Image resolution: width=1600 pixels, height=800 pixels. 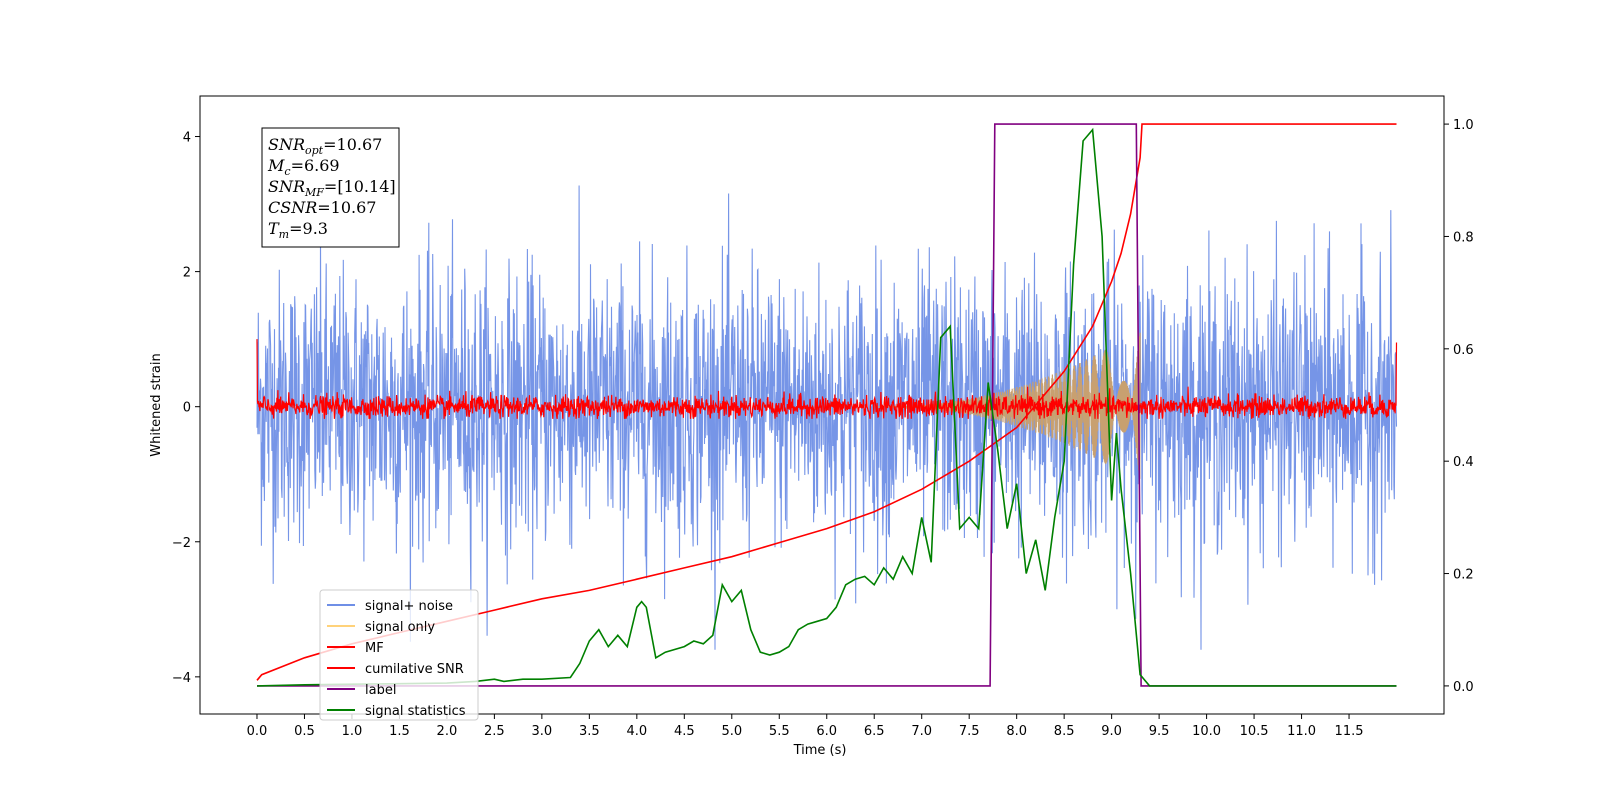 I want to click on x-tick-label: 0.5, so click(x=304, y=731).